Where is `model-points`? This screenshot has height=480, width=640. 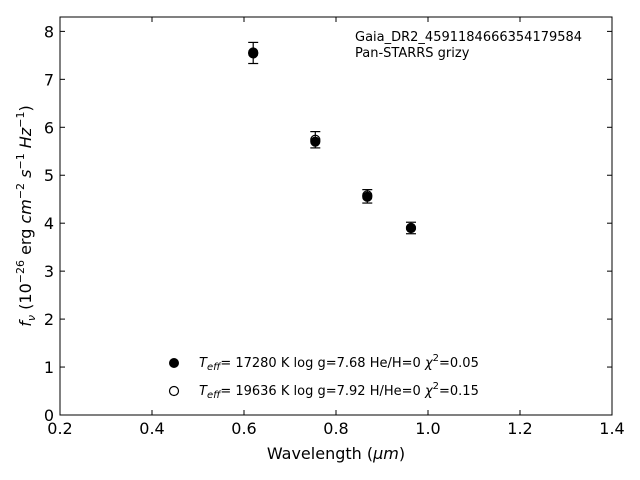
model-points is located at coordinates (332, 140).